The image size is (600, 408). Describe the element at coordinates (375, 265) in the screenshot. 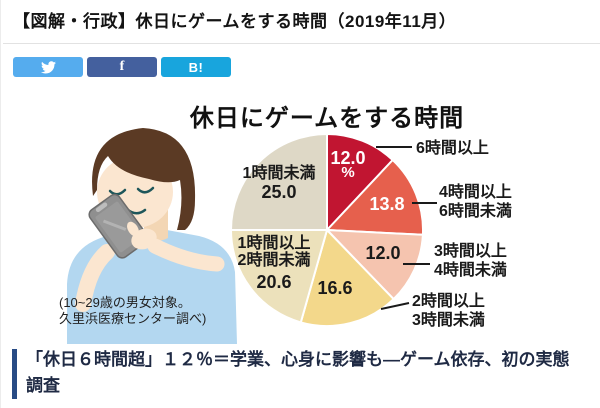

I see `pie-slice-3-3時間以上4時間未満` at that location.